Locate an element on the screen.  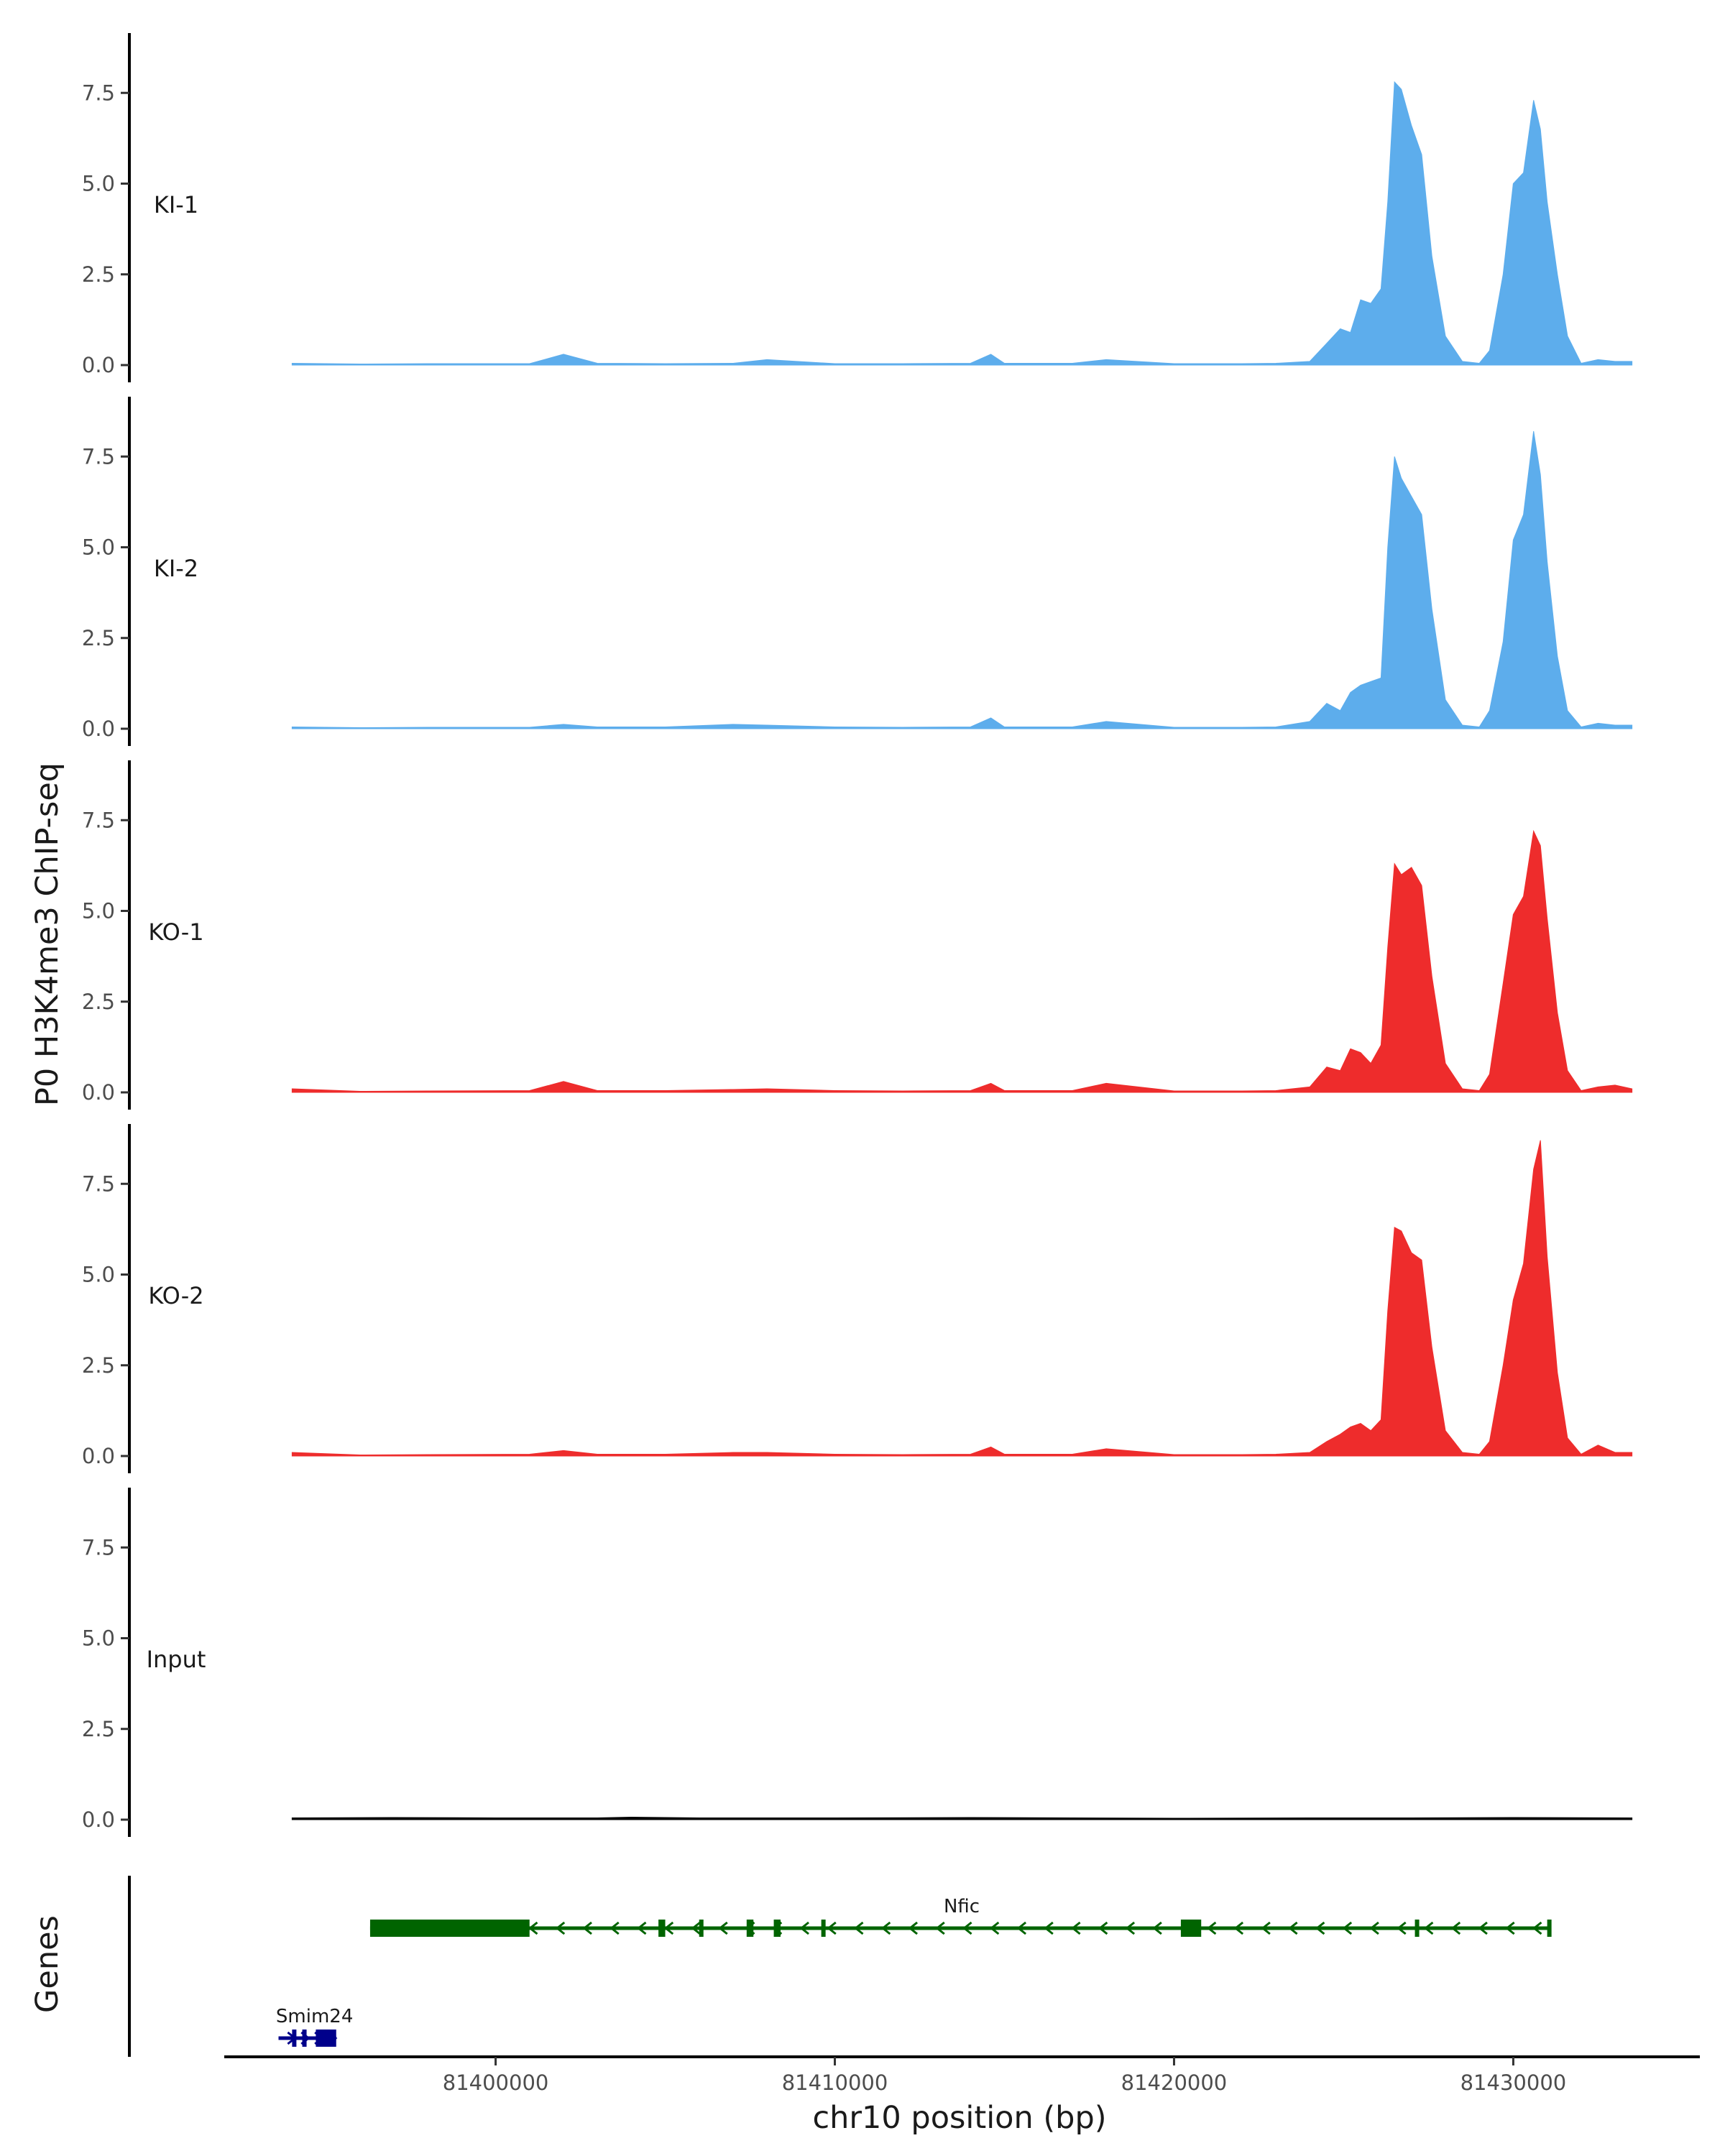
x-tick-label: 81410000 is located at coordinates (835, 2082).